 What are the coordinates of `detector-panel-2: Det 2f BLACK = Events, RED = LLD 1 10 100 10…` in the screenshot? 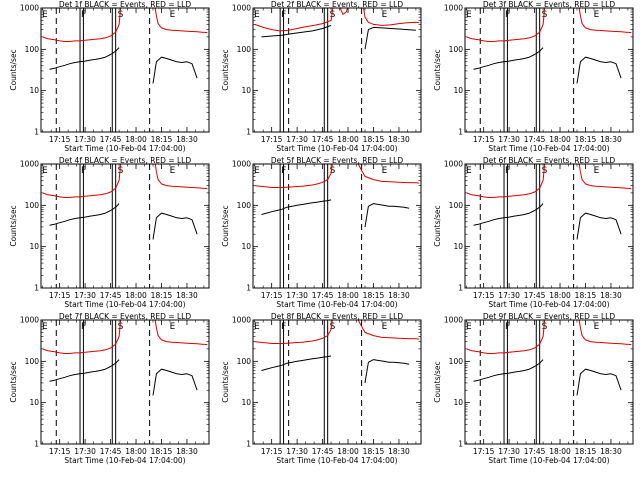 It's located at (321, 76).